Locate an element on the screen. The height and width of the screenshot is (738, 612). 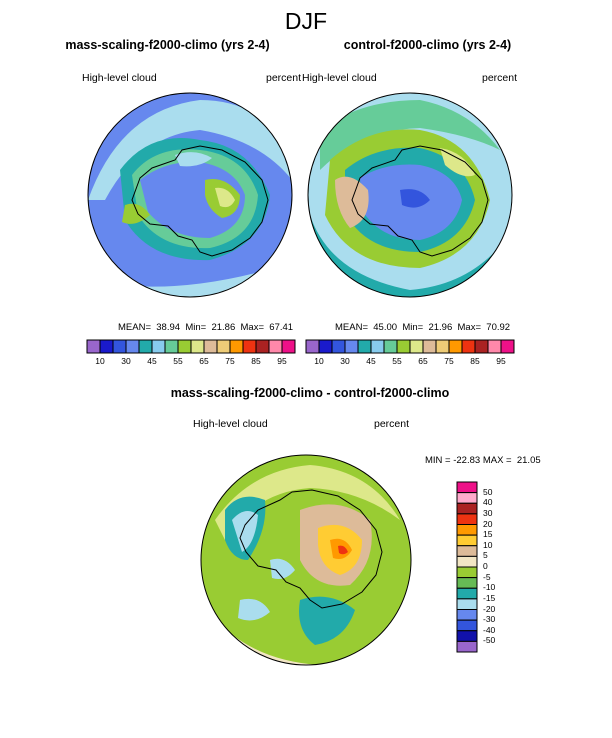
stats-control: MEAN= 45.00 Min= 21.96 Max= 70.92 is located at coordinates (423, 327).